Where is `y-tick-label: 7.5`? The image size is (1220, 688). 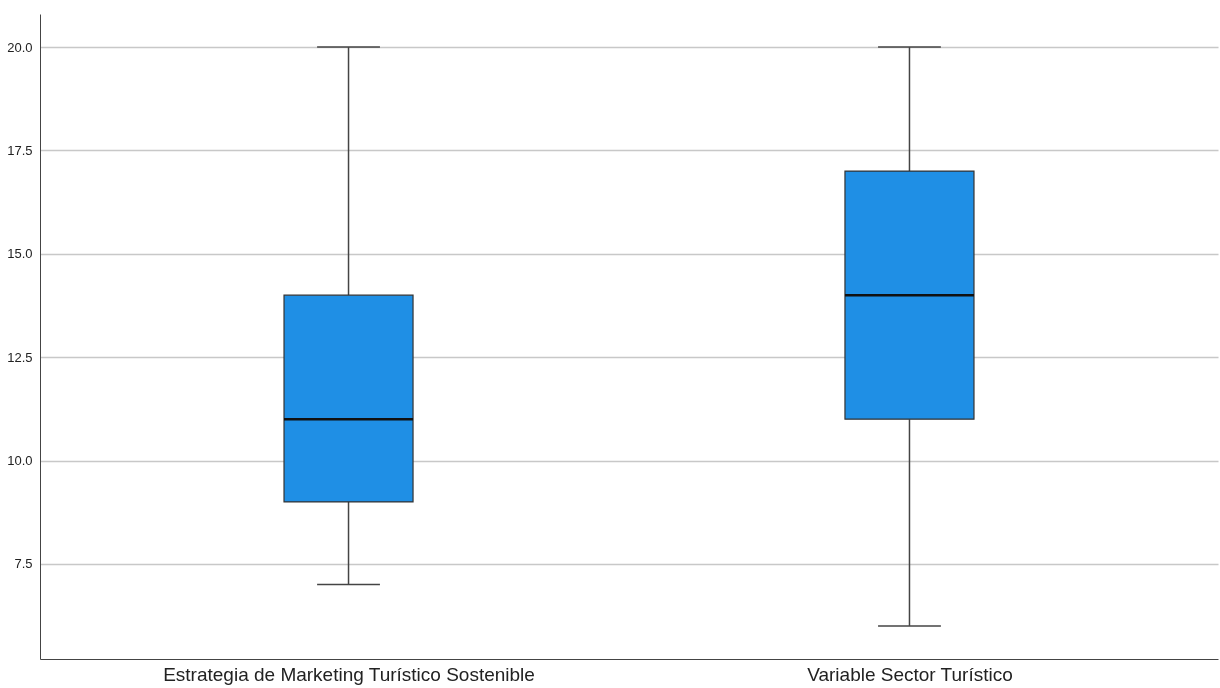 y-tick-label: 7.5 is located at coordinates (23, 564).